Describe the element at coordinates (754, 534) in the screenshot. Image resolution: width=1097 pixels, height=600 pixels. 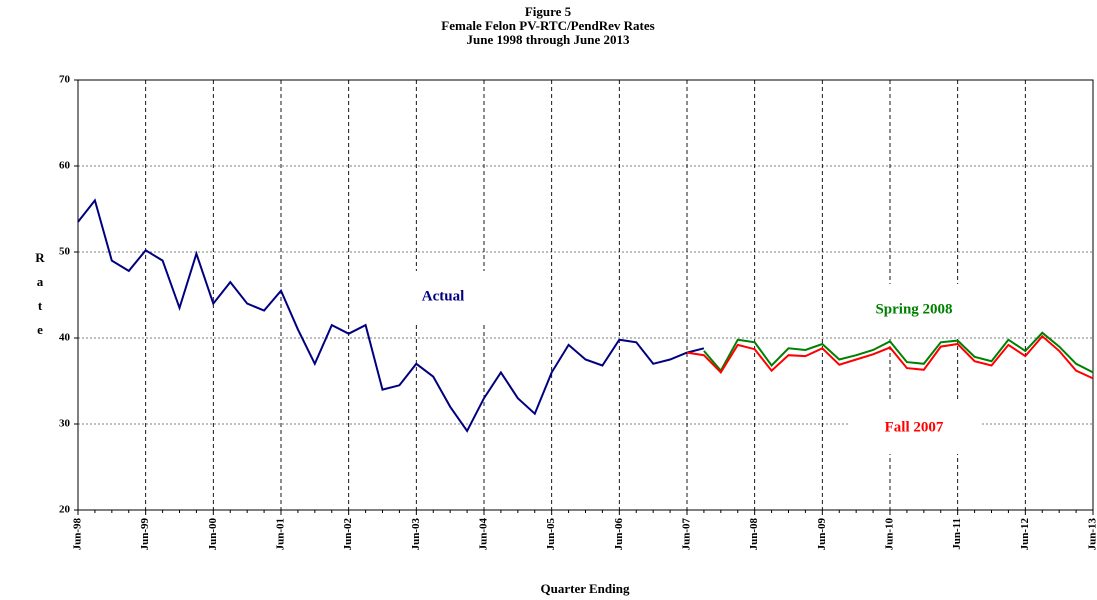
I see `x-tick-label: Jun-08` at that location.